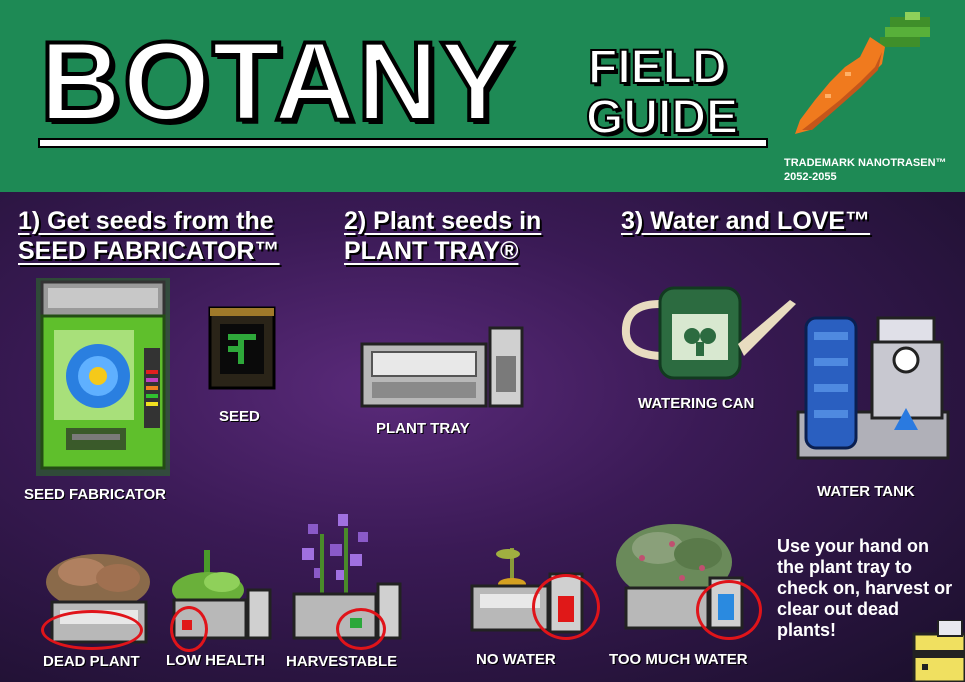  I want to click on plant-tray-label: PLANT TRAY, so click(423, 428).